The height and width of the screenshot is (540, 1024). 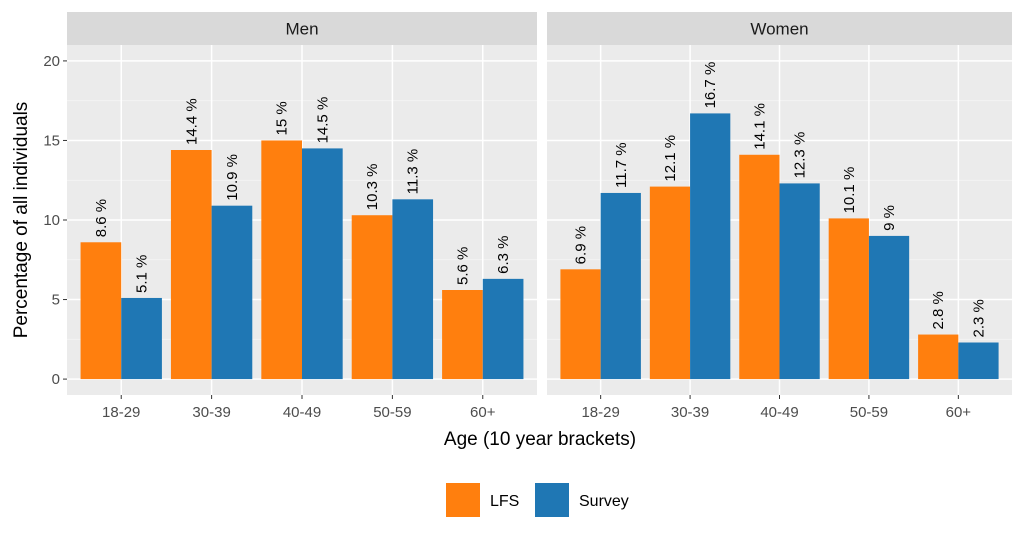 What do you see at coordinates (849, 190) in the screenshot?
I see `data-label: 10.1 %` at bounding box center [849, 190].